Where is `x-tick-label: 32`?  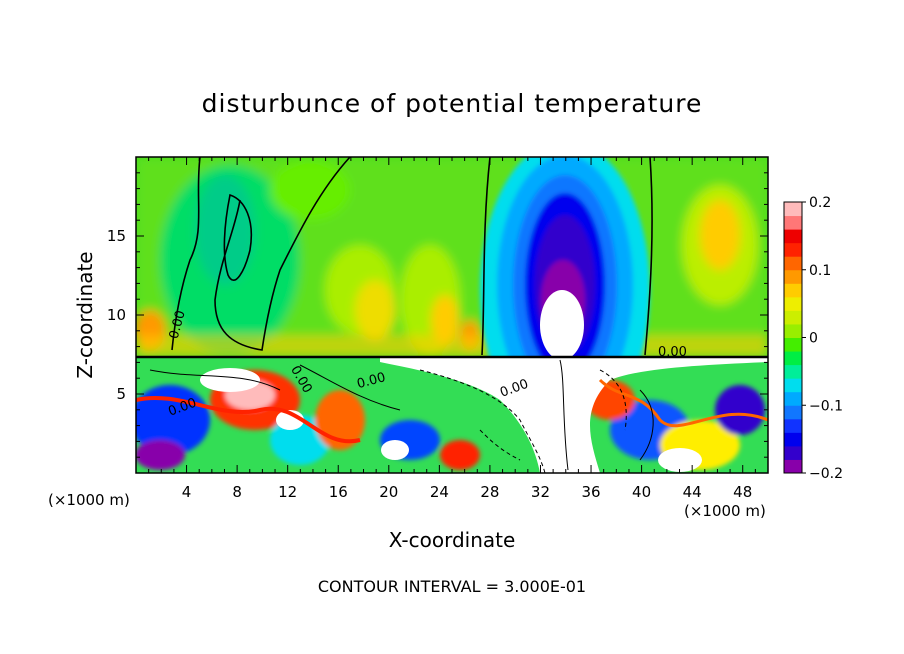 x-tick-label: 32 is located at coordinates (540, 492).